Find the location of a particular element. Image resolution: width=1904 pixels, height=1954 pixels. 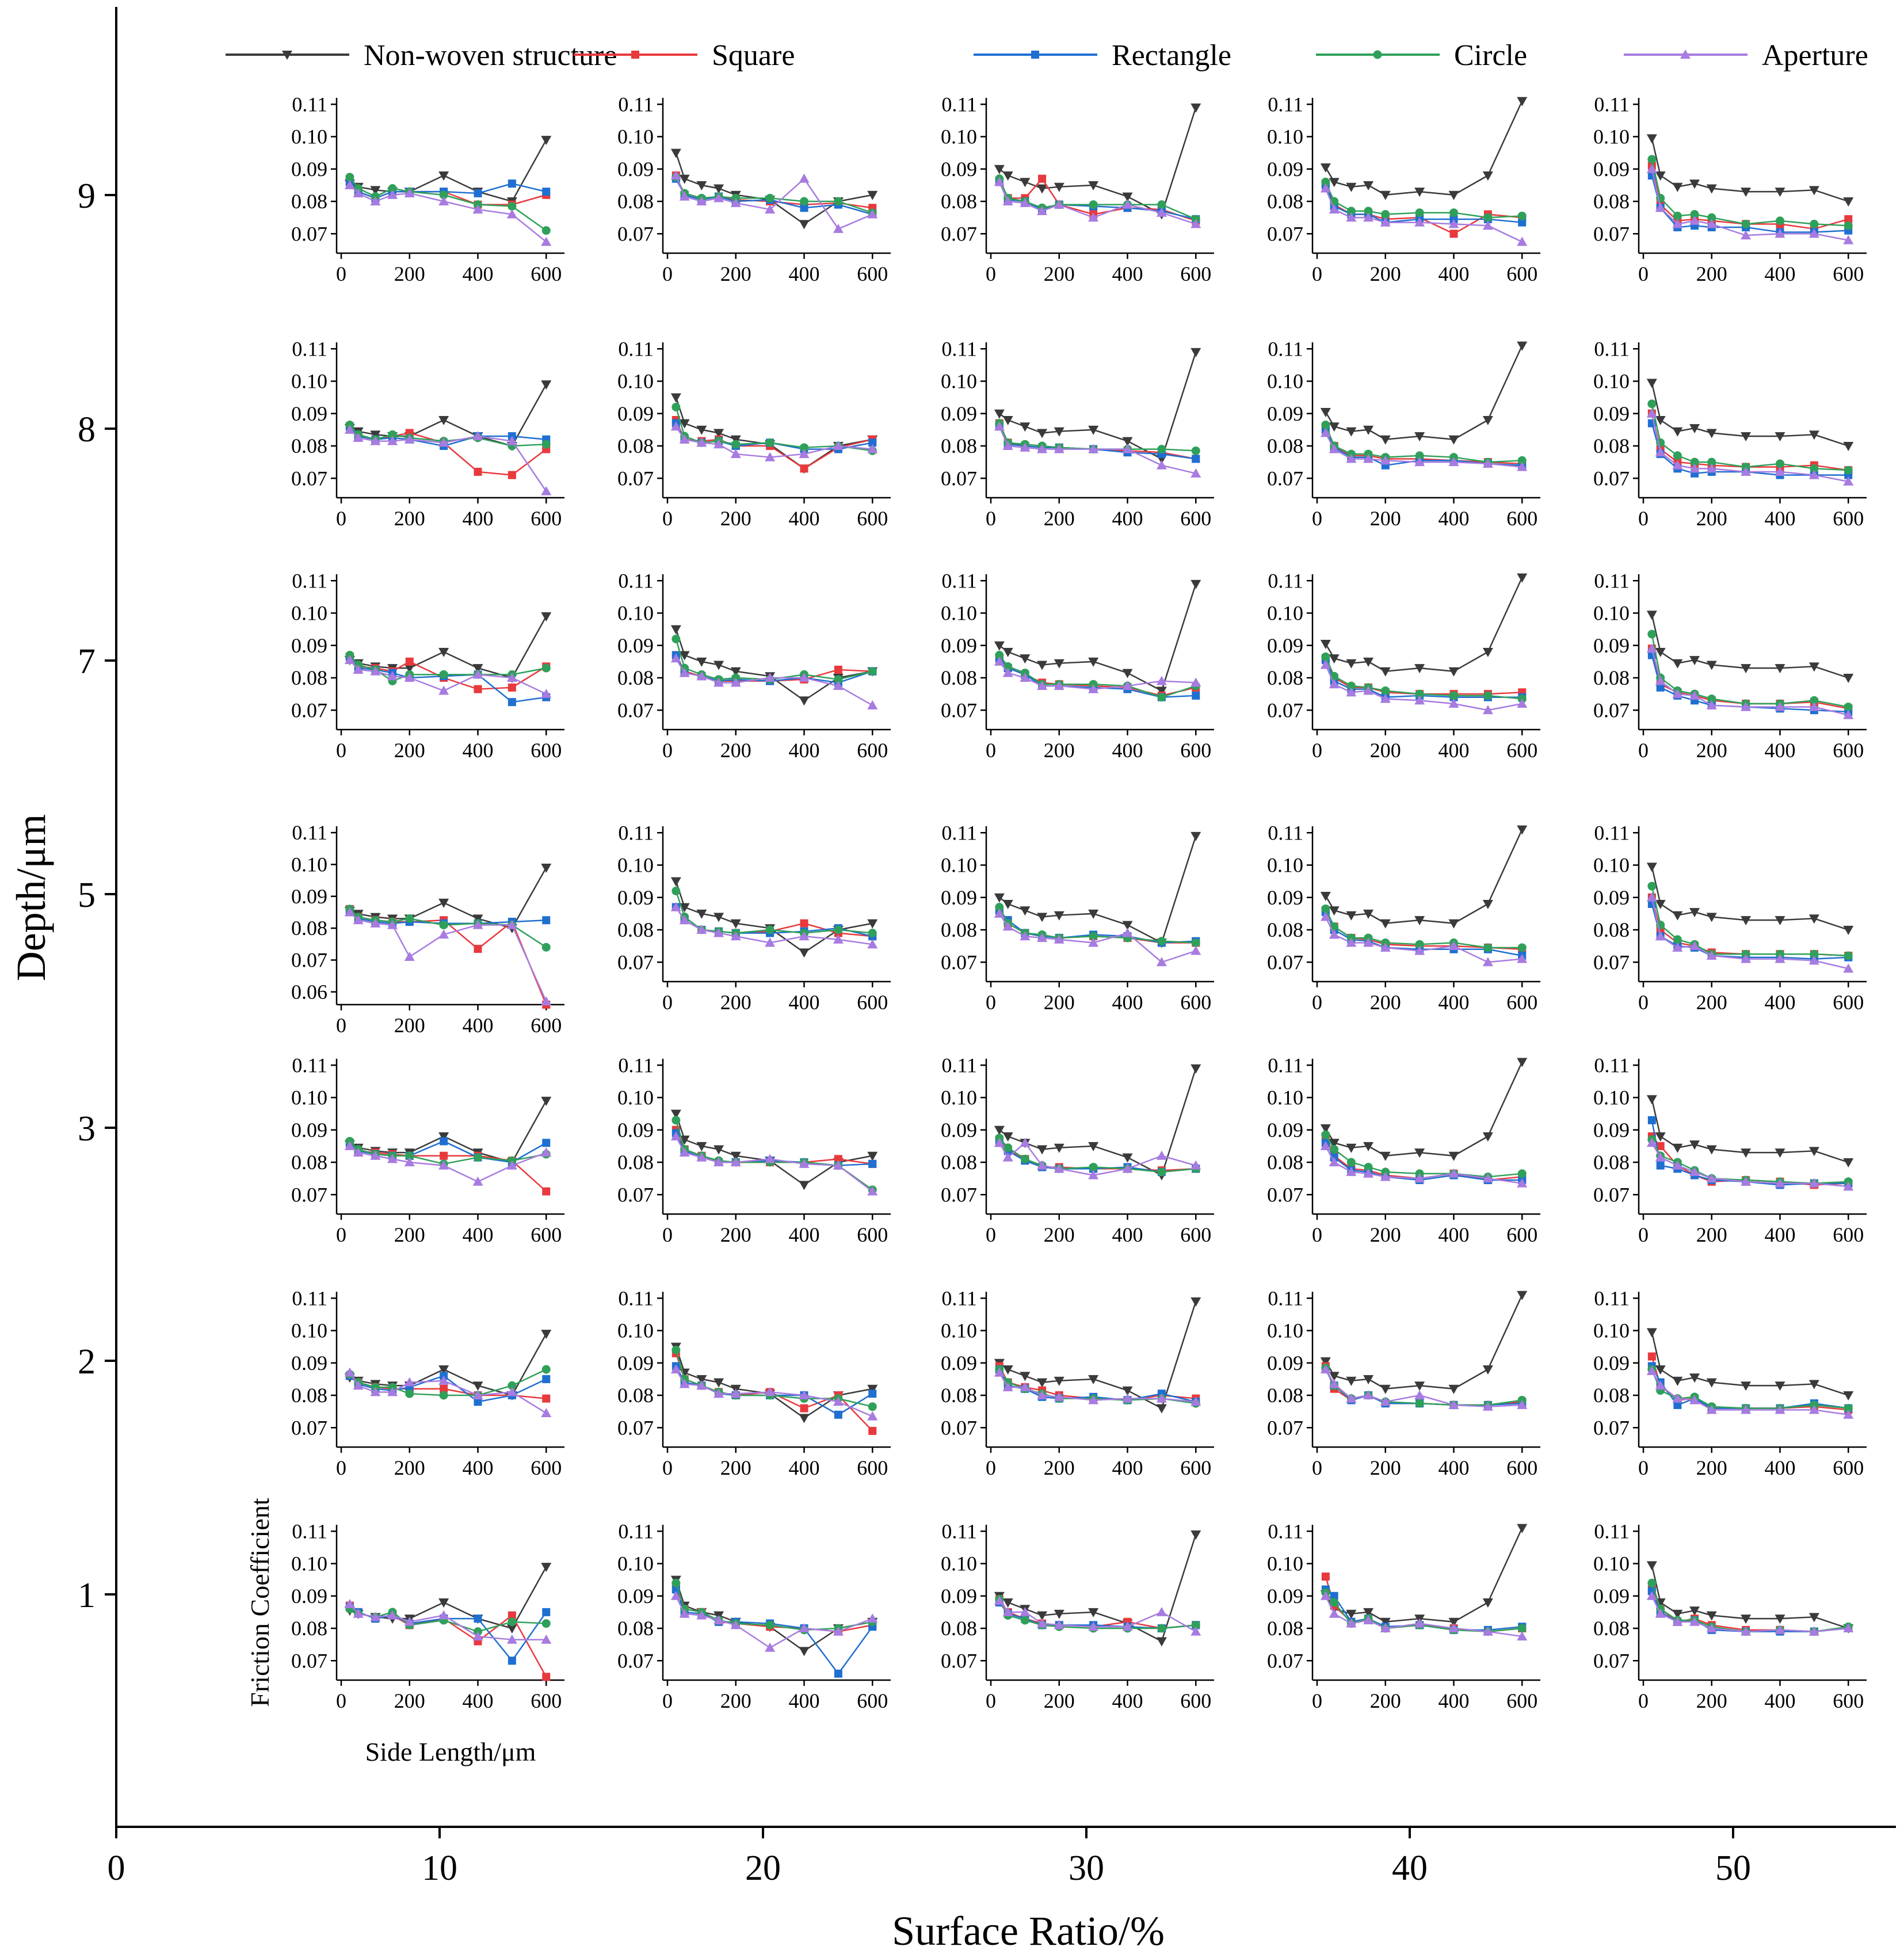

subplot-depth8-ratio50: 0.07 0.08 0.09 0.10 0.11 0 200 400 600 is located at coordinates (1730, 433).